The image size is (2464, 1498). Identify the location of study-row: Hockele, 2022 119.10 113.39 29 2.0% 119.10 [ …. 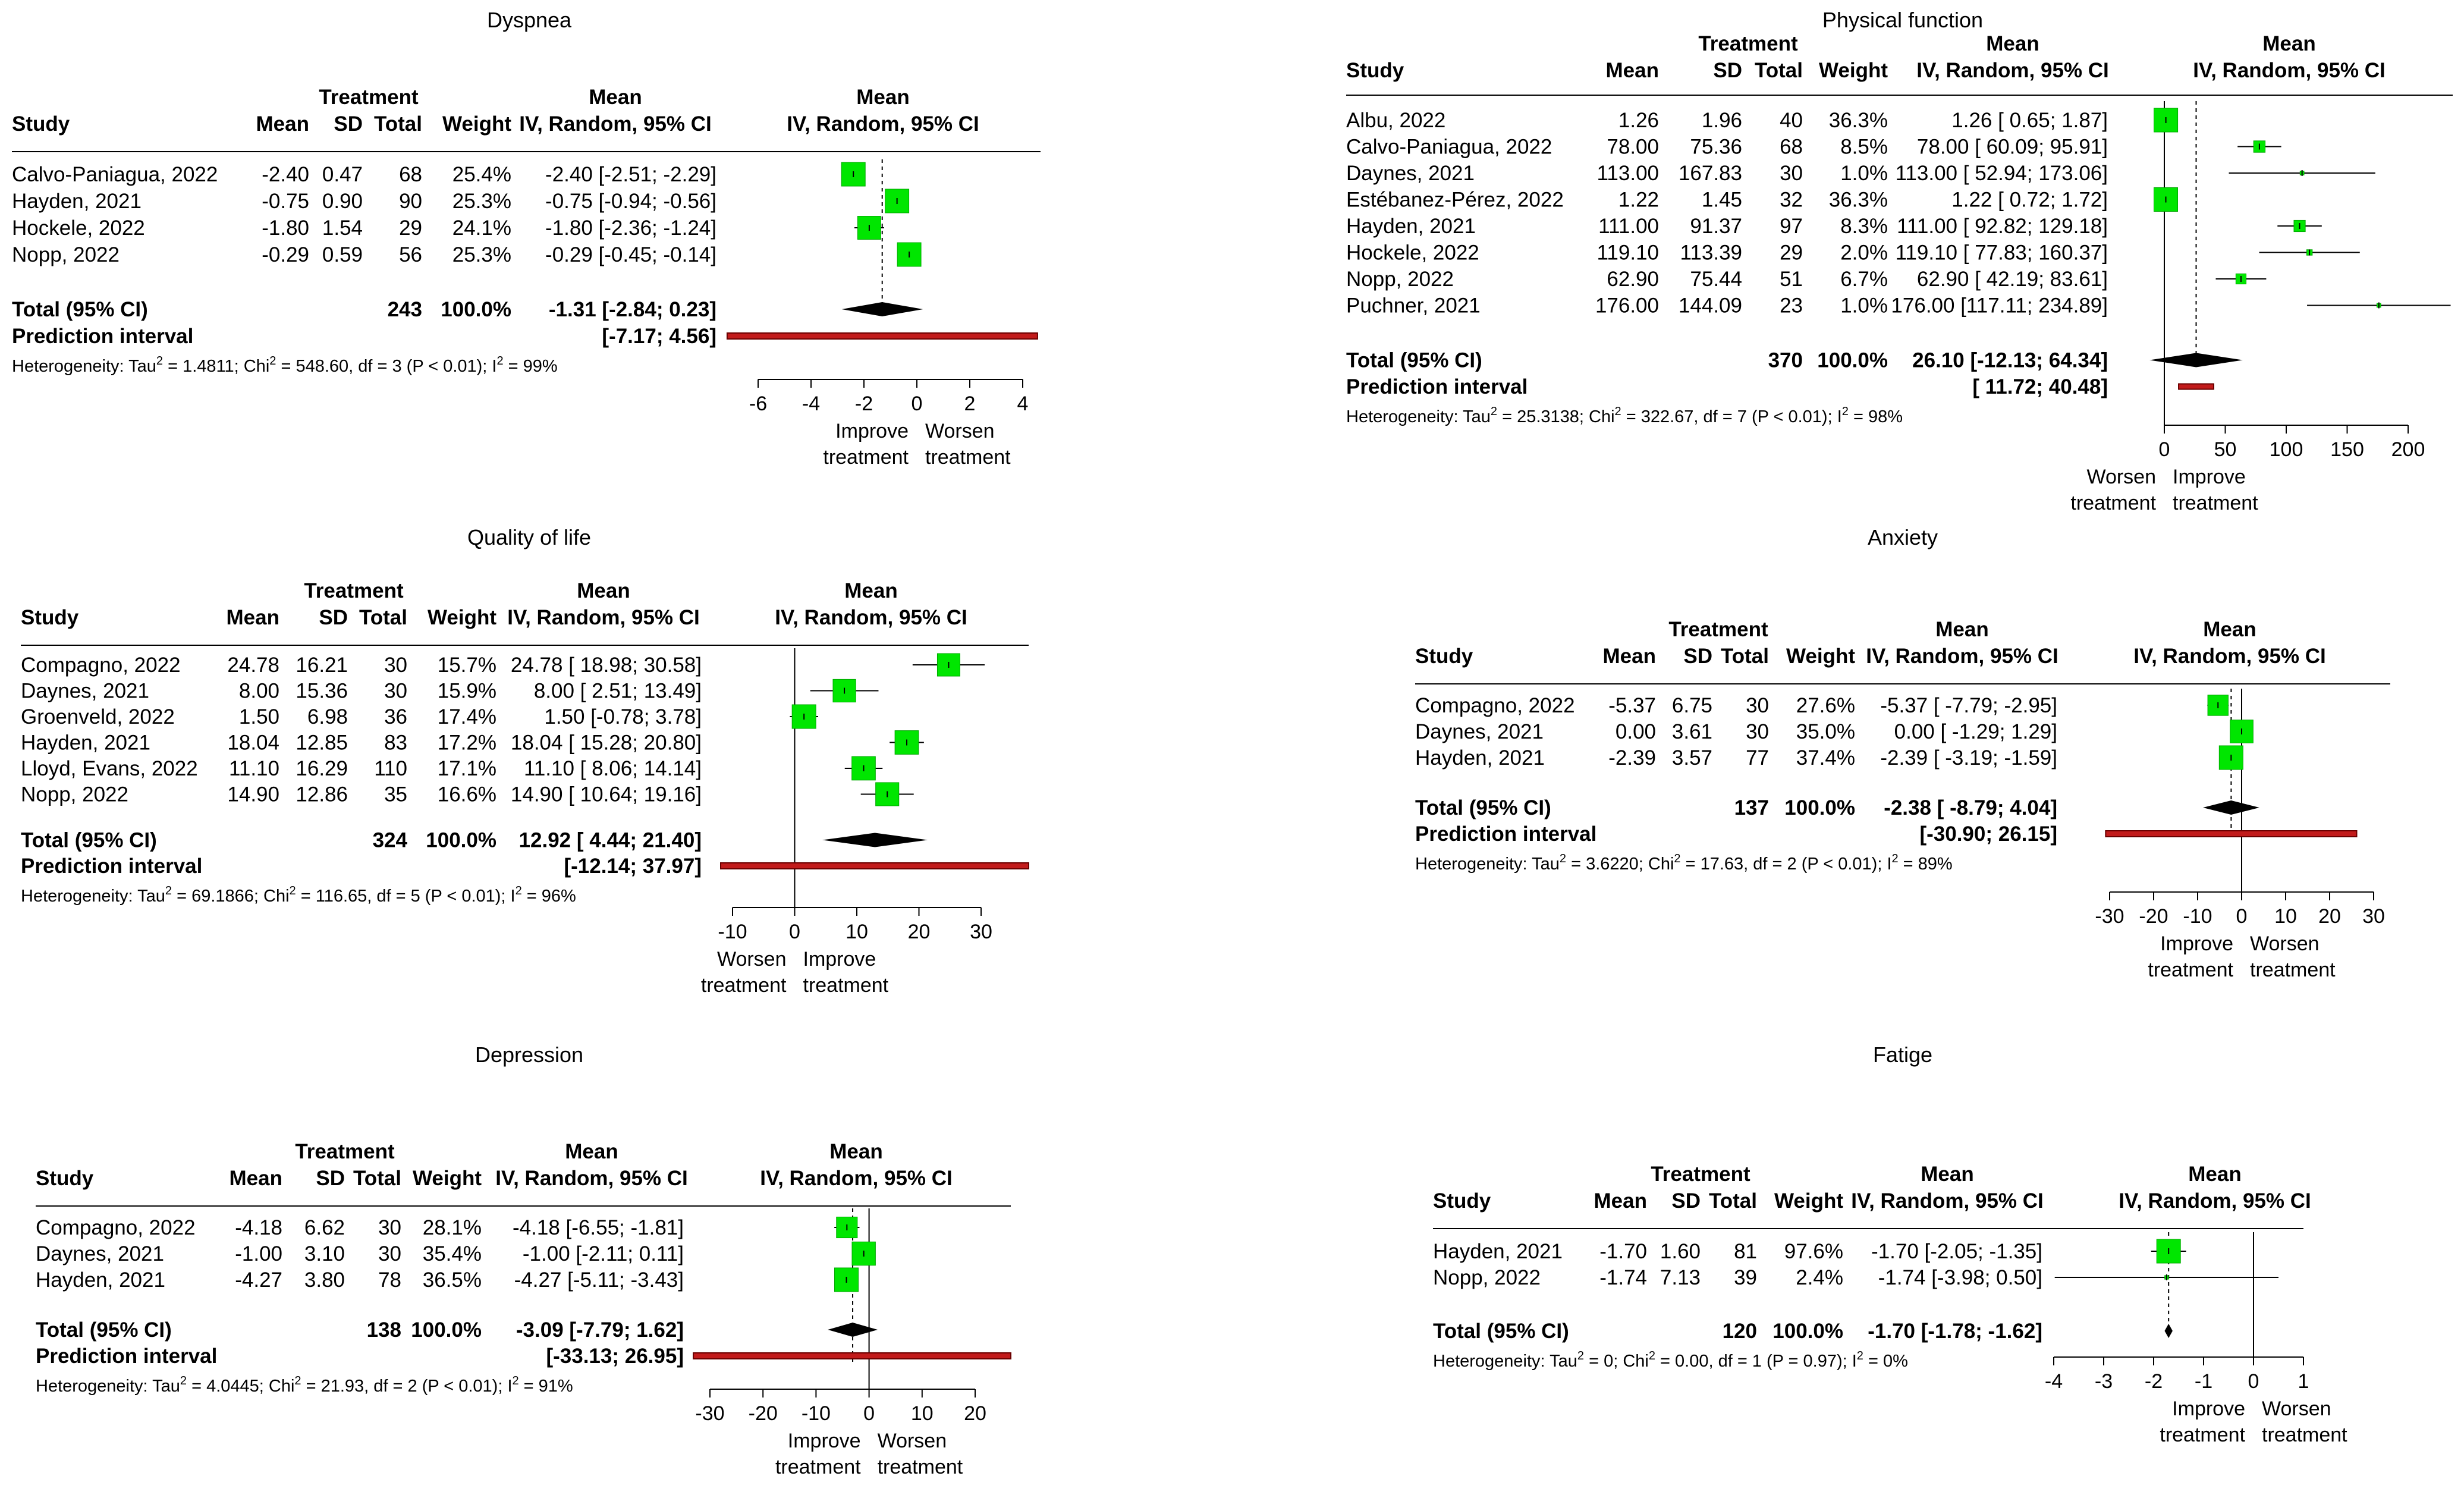
(1853, 253).